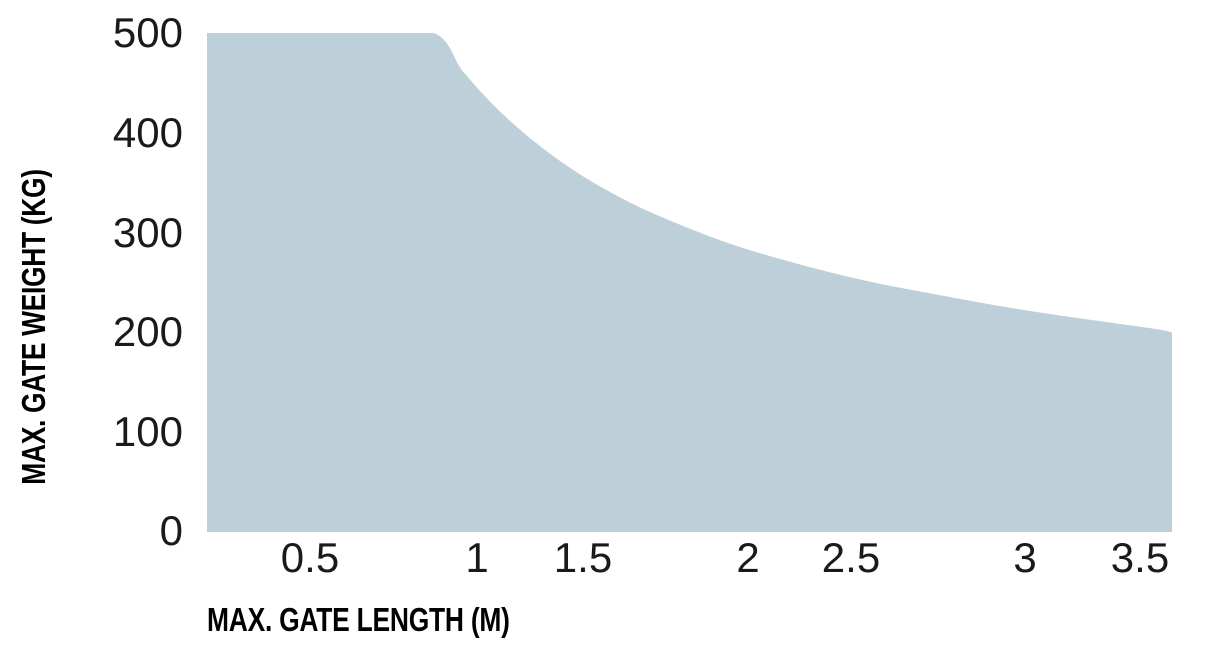 This screenshot has width=1214, height=666. What do you see at coordinates (748, 557) in the screenshot?
I see `x-tick-label-2: 2` at bounding box center [748, 557].